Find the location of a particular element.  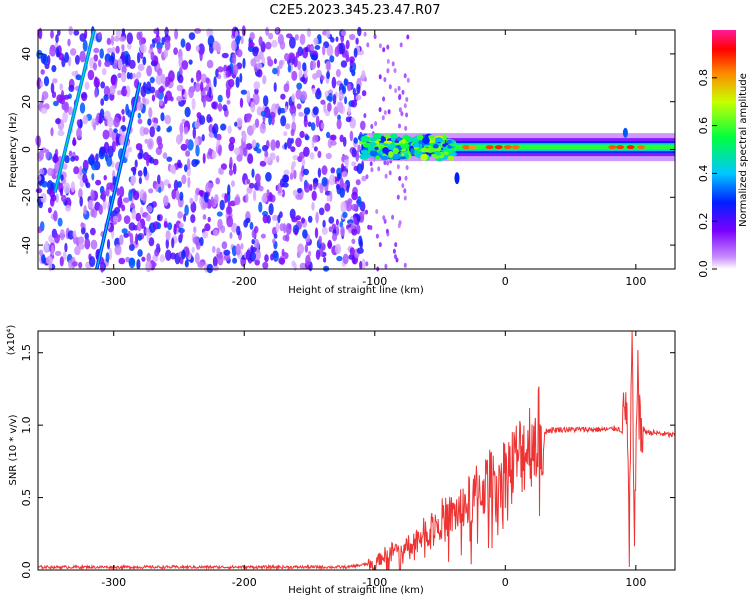

x-tick-label: -200 is located at coordinates (244, 281).